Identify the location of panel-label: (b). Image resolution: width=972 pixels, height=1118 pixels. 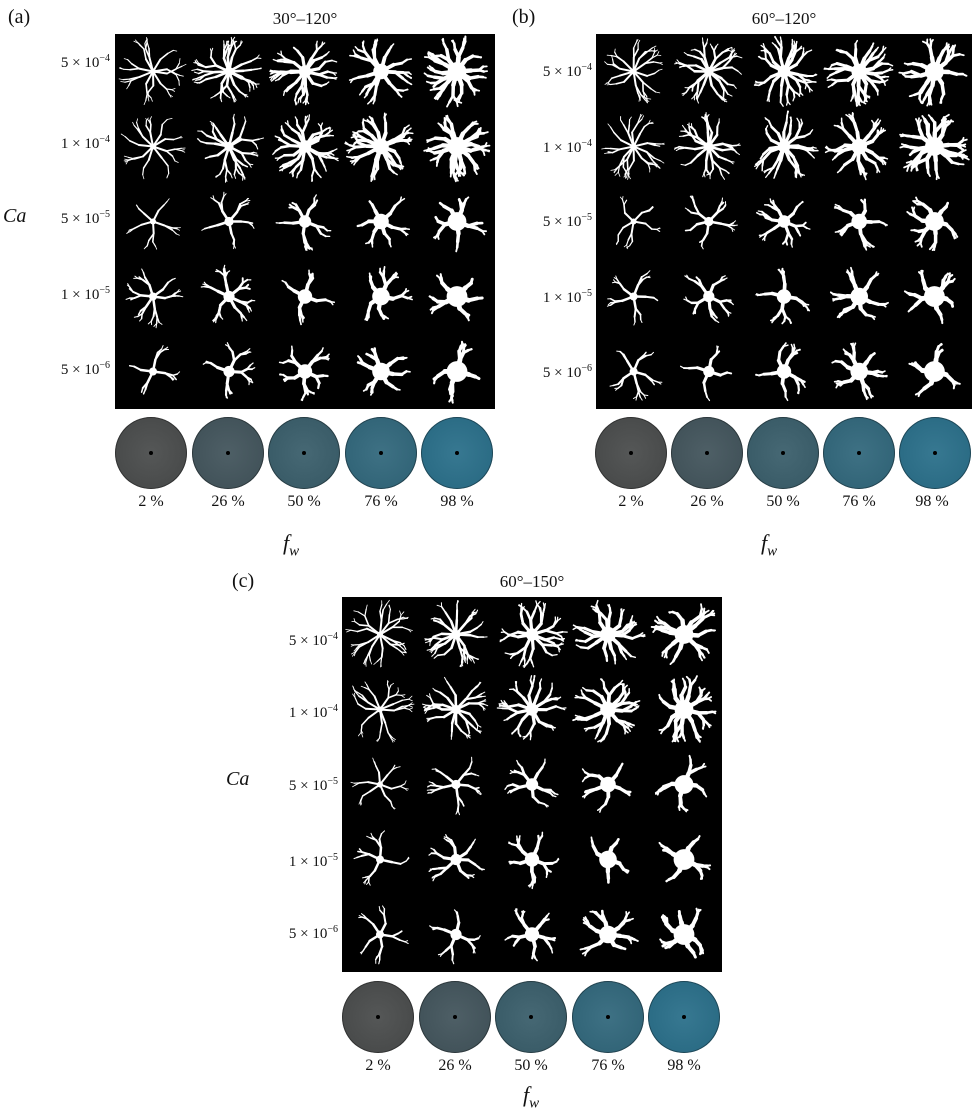
(524, 17).